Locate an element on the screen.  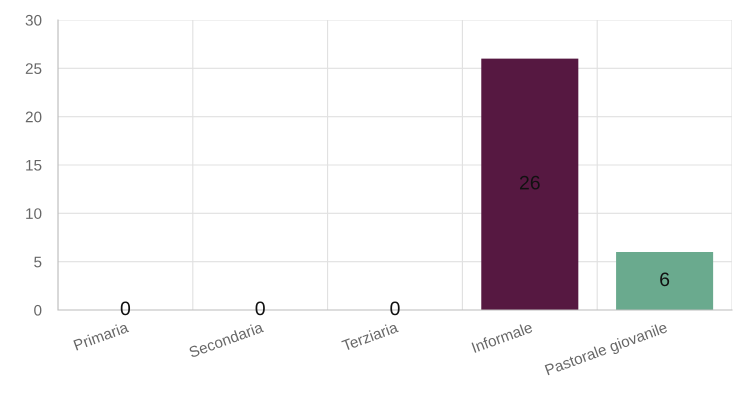
x-tick-label: Terziaria is located at coordinates (370, 336).